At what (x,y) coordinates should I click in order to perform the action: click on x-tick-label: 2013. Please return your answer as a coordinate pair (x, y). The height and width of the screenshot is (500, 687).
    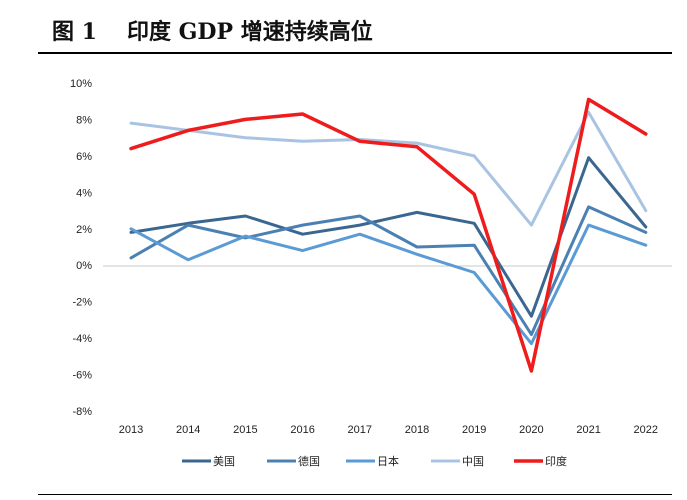
    Looking at the image, I should click on (131, 430).